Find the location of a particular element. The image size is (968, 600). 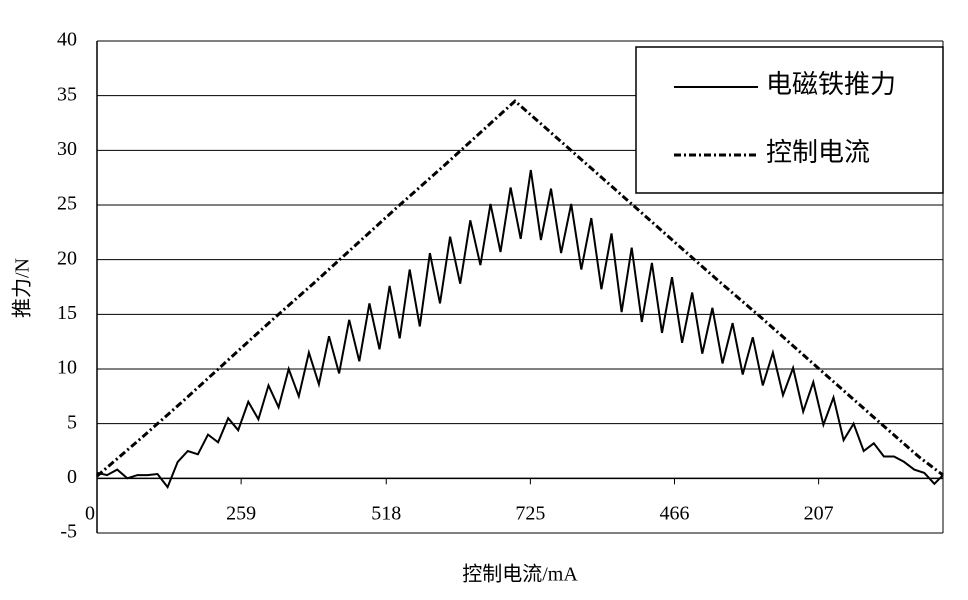

x-tick-label: 0 is located at coordinates (90, 514).